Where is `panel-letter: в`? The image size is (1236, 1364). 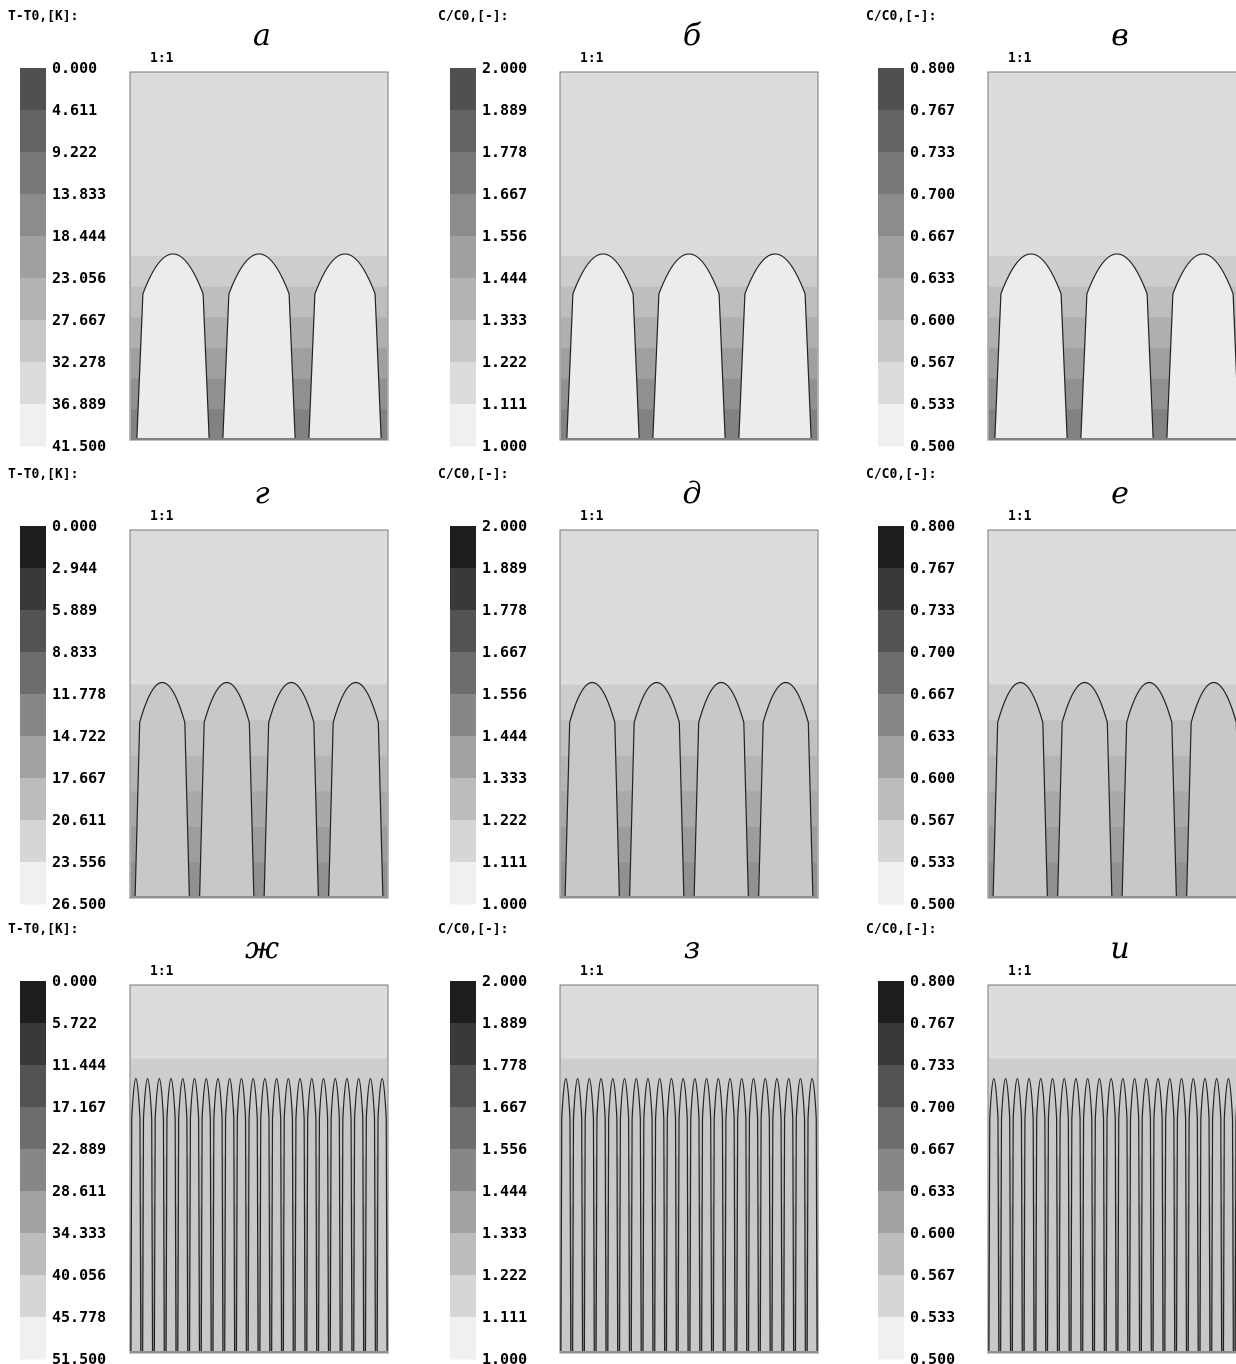 panel-letter: в is located at coordinates (1119, 35).